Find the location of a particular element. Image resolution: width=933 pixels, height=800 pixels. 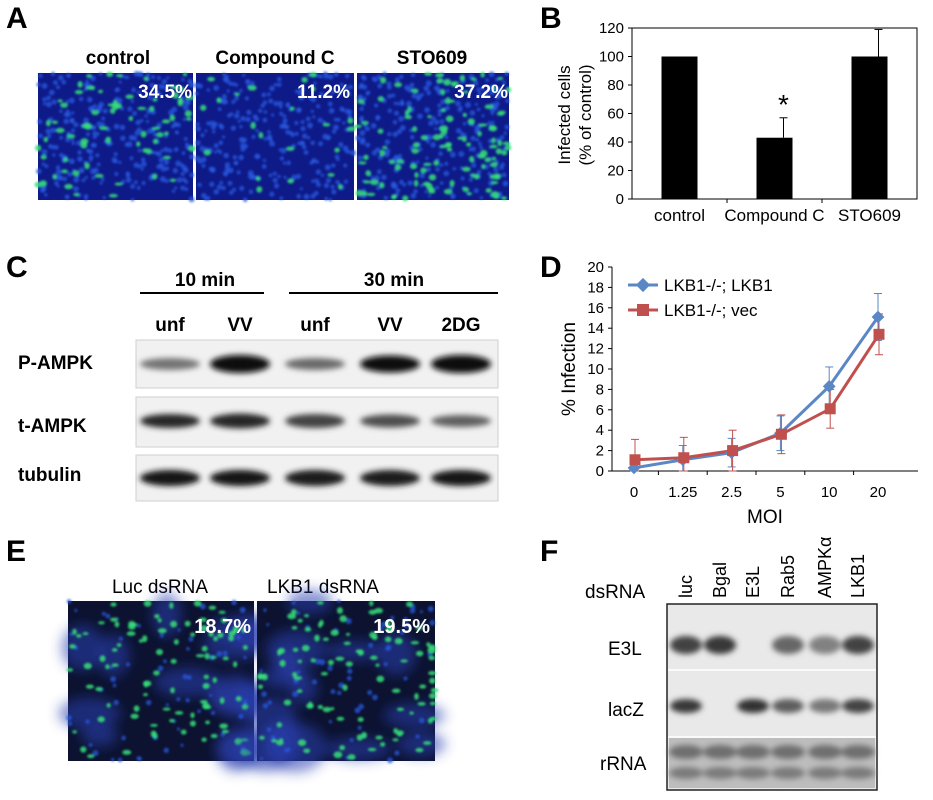

panel-a-percent-compound-c: 11.2% is located at coordinates (323, 92).